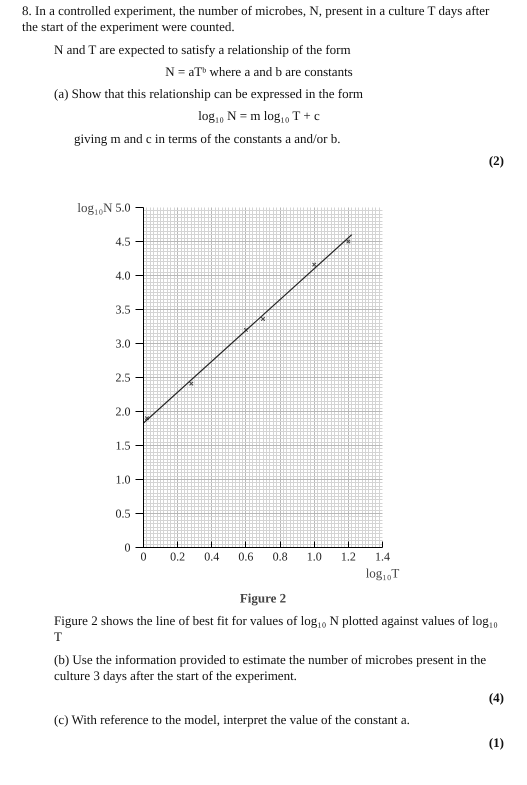 This screenshot has width=527, height=785. What do you see at coordinates (123, 207) in the screenshot?
I see `y-tick-label: 5.0` at bounding box center [123, 207].